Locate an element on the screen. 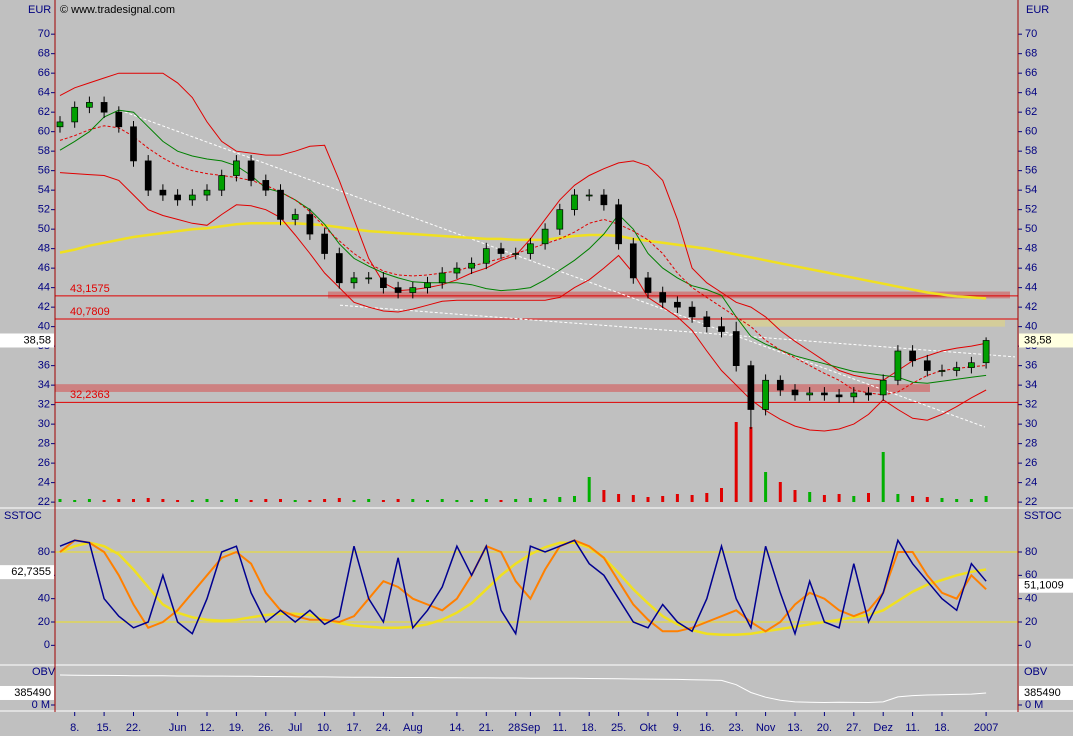 This screenshot has width=1073, height=736. y-tick-label: 58 is located at coordinates (44, 151).